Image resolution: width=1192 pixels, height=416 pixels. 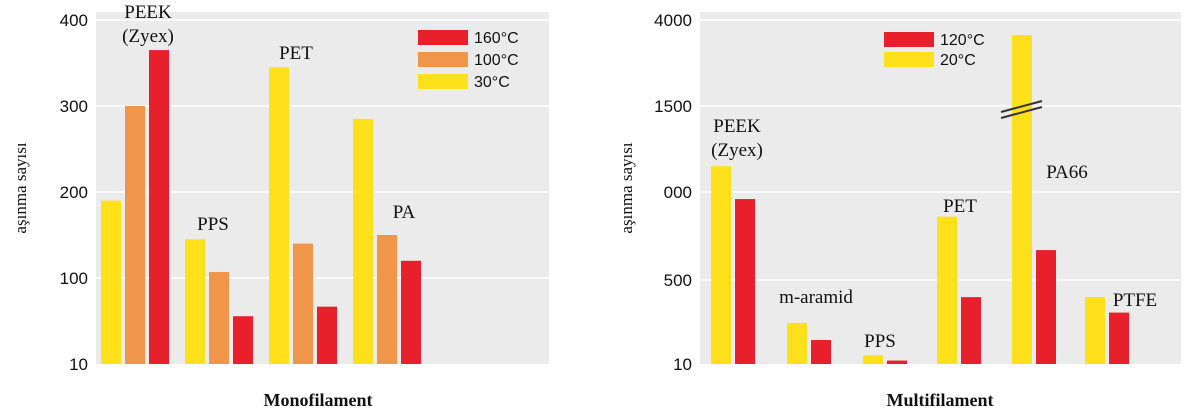 I want to click on y-axis-ticks: 10 100 200 300 400, so click(x=74, y=192).